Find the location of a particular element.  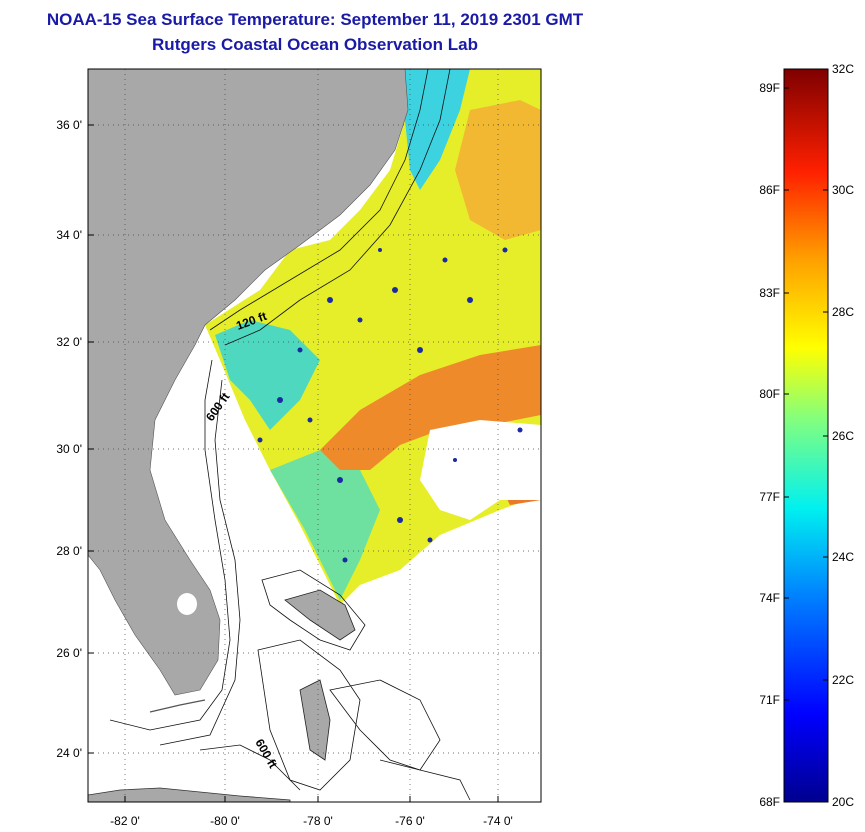

lake-okeechobee is located at coordinates (187, 604).